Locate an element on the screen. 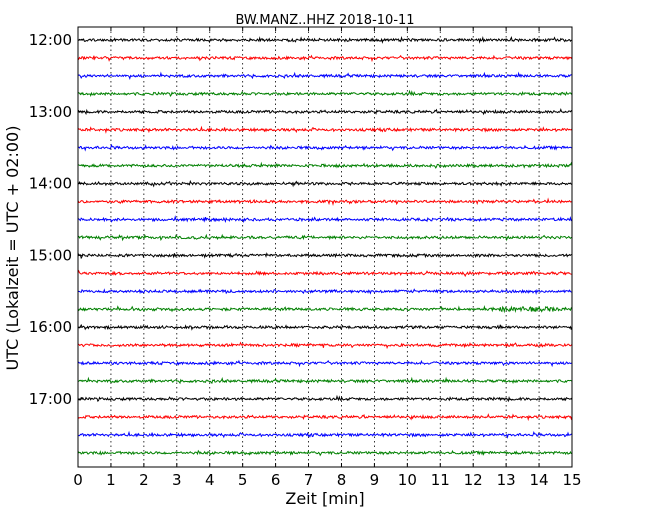 The height and width of the screenshot is (524, 650). x-tick-label: 14 is located at coordinates (539, 480).